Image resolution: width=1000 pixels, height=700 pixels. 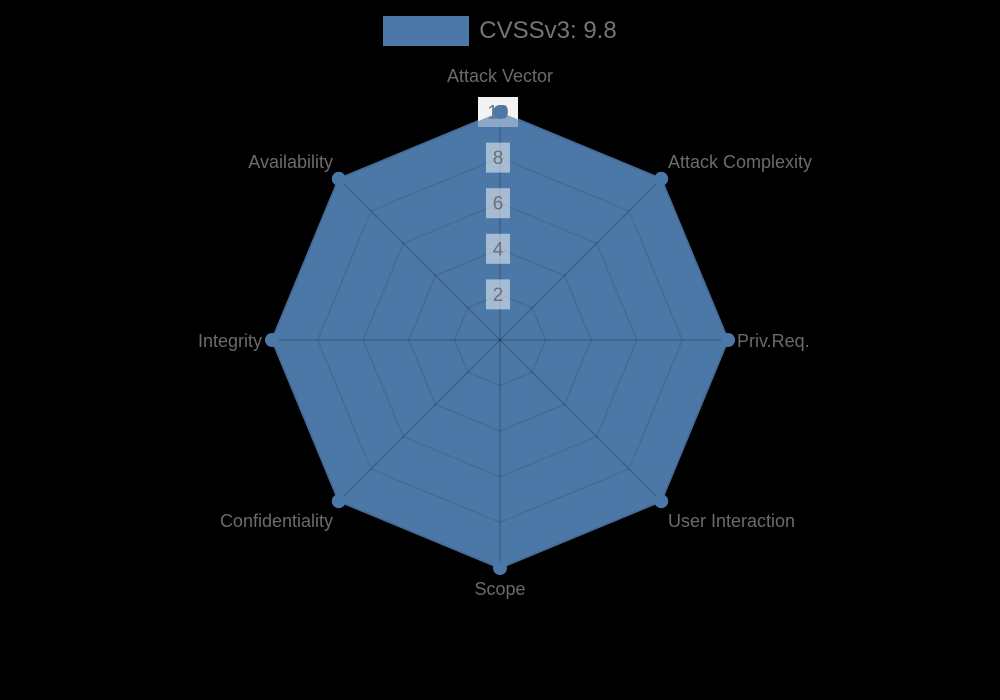 I want to click on axis-label-user-interaction: User Interaction, so click(x=731, y=521).